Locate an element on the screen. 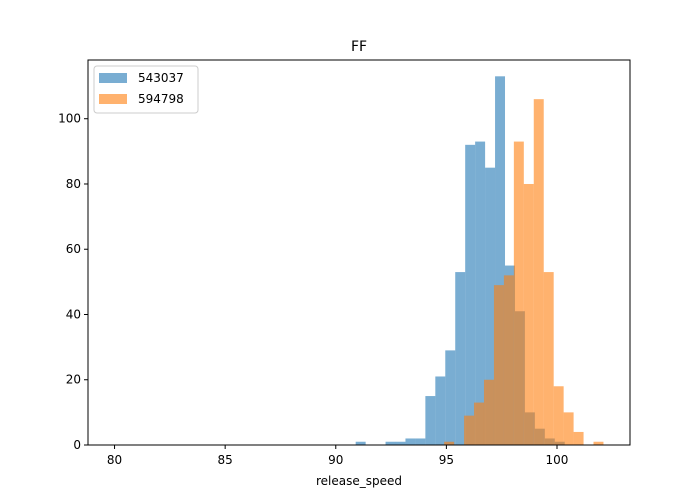 Image resolution: width=700 pixels, height=500 pixels. x-tick-label: 85 is located at coordinates (225, 460).